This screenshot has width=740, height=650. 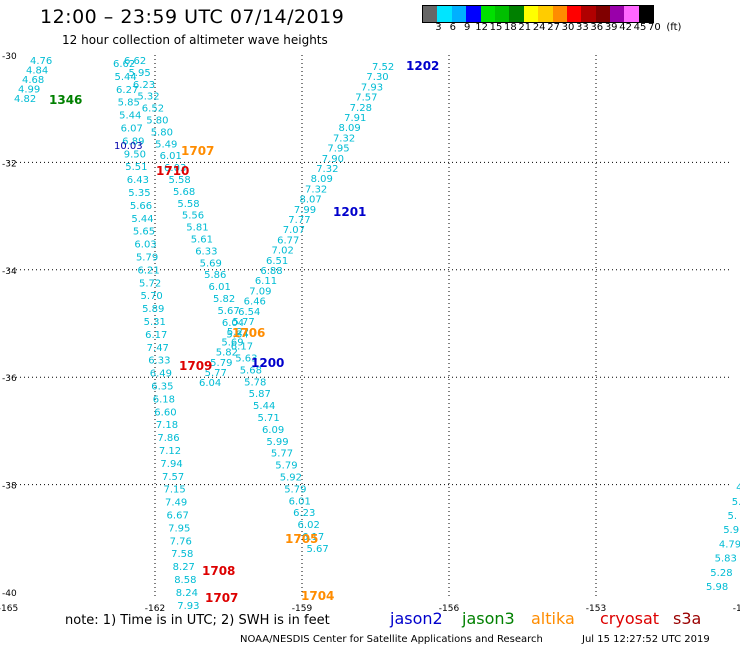 I want to click on wave-height-value: 7.93, so click(x=372, y=87).